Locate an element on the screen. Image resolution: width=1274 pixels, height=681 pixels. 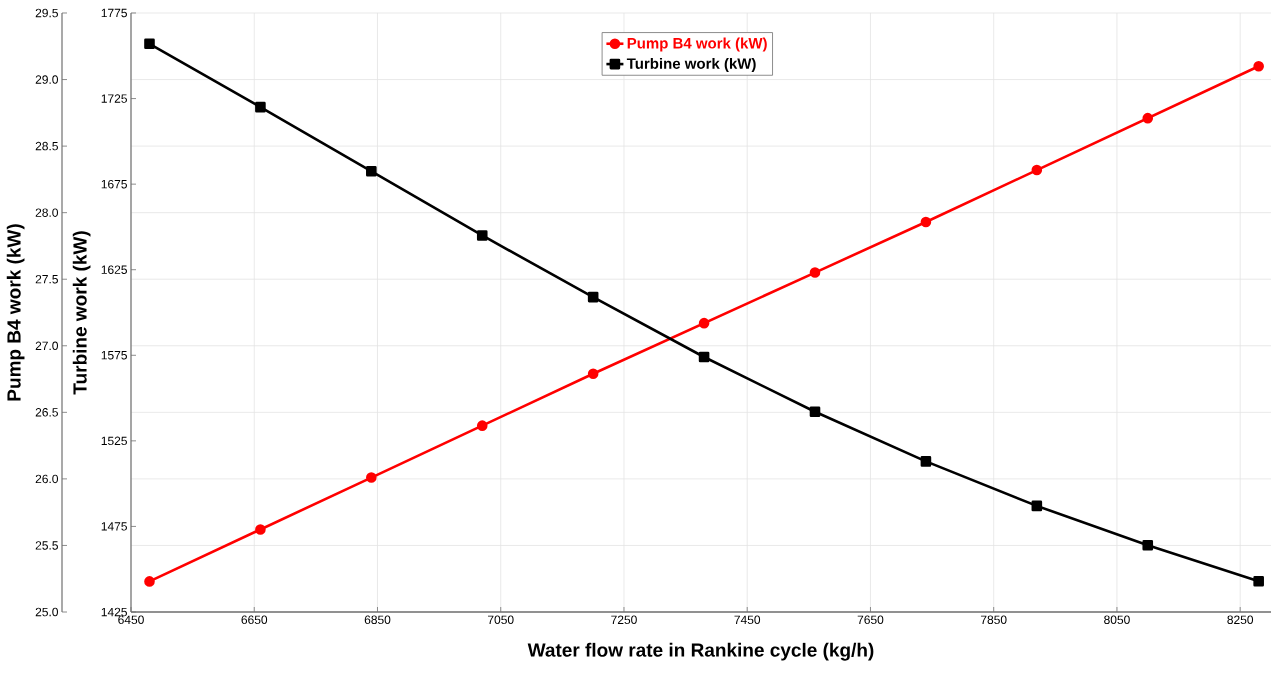
y2-tick-label: 1475 is located at coordinates (114, 526).